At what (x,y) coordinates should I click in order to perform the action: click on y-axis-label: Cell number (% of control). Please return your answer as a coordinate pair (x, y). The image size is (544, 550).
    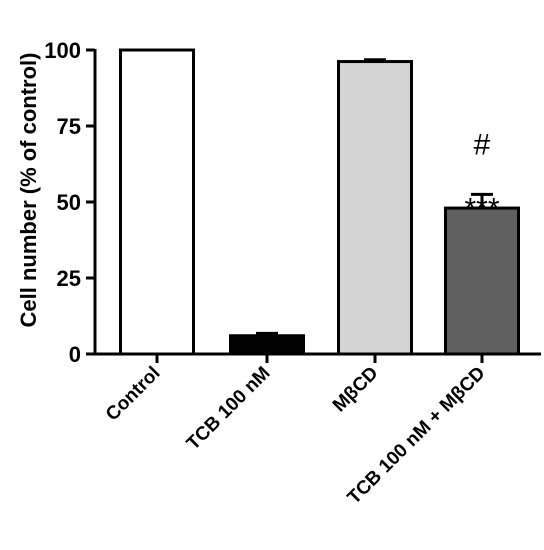
    Looking at the image, I should click on (28, 190).